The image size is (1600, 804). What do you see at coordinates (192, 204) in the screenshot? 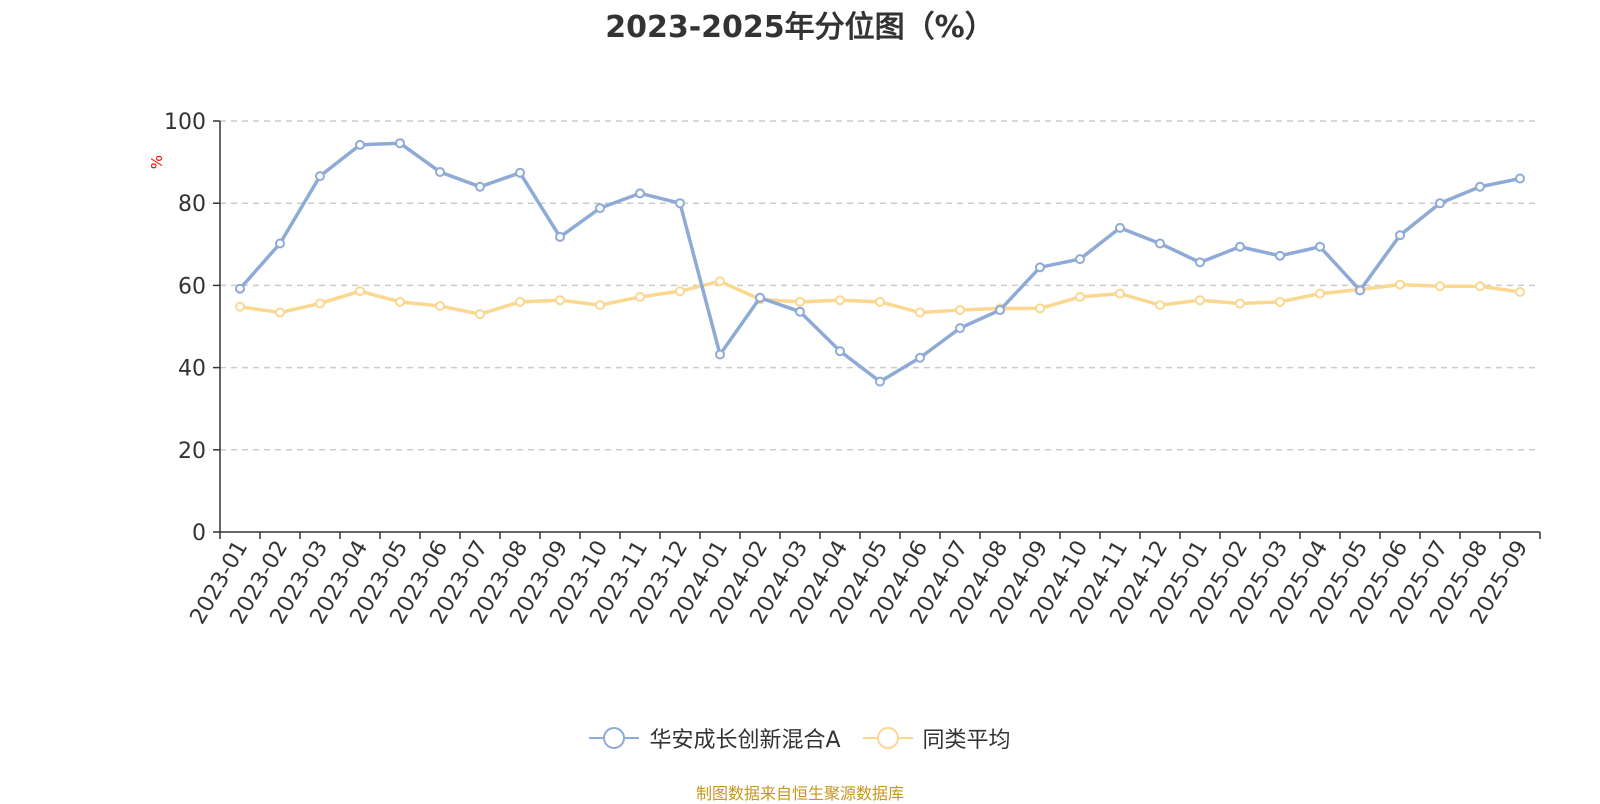
I see `y-tick-label: 80` at bounding box center [192, 204].